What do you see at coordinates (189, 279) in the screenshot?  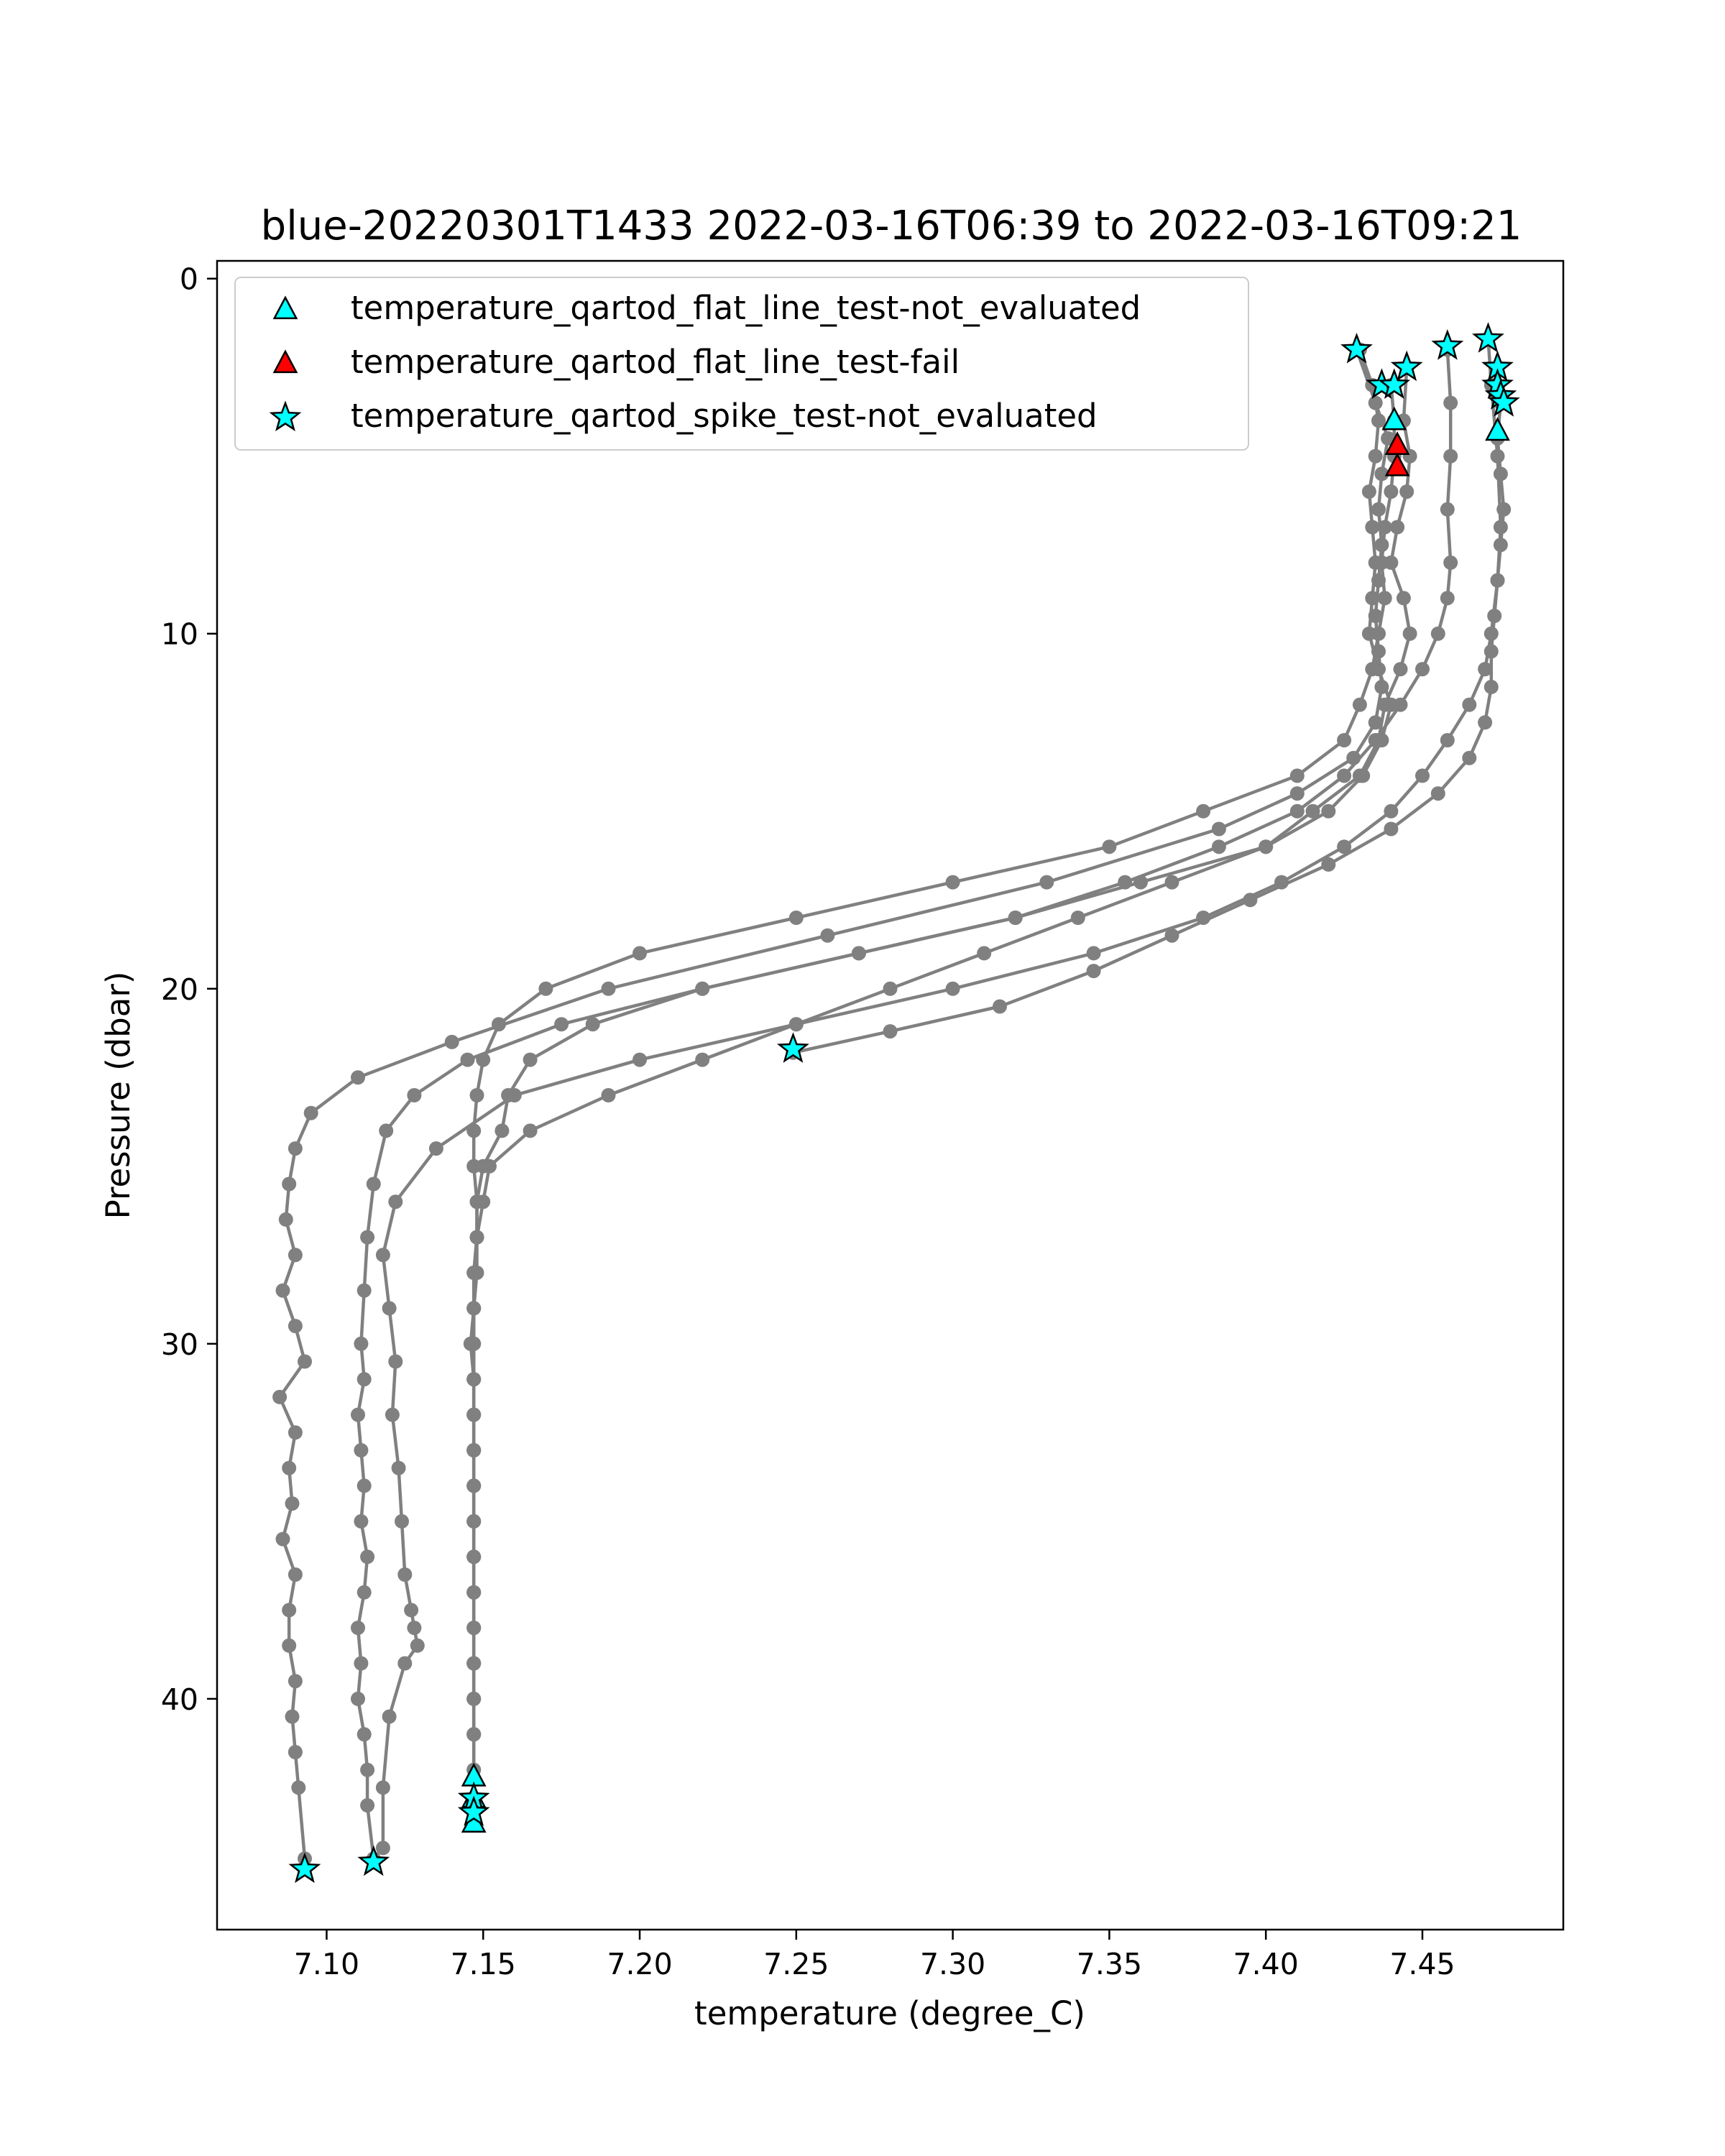 I see `y-tick-label: 0` at bounding box center [189, 279].